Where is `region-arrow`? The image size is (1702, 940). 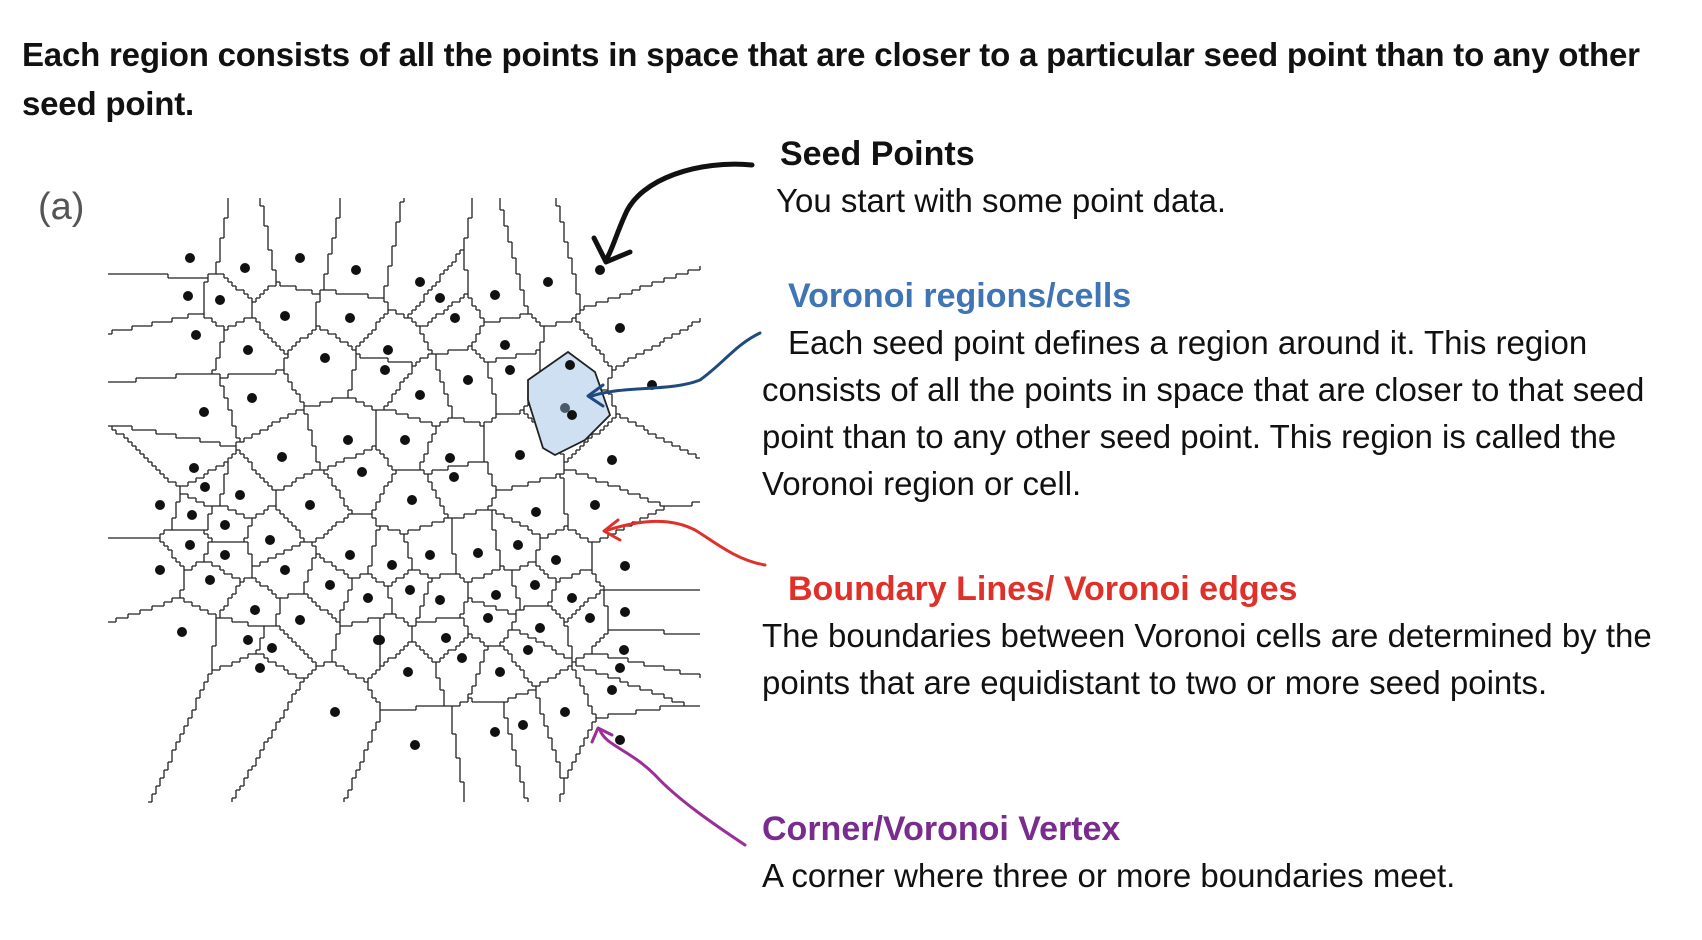
region-arrow is located at coordinates (676, 364).